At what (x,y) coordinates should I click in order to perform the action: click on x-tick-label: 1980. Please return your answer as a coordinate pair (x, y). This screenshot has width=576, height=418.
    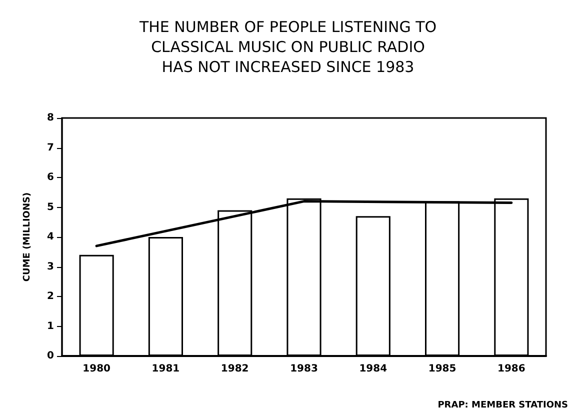
    Looking at the image, I should click on (96, 369).